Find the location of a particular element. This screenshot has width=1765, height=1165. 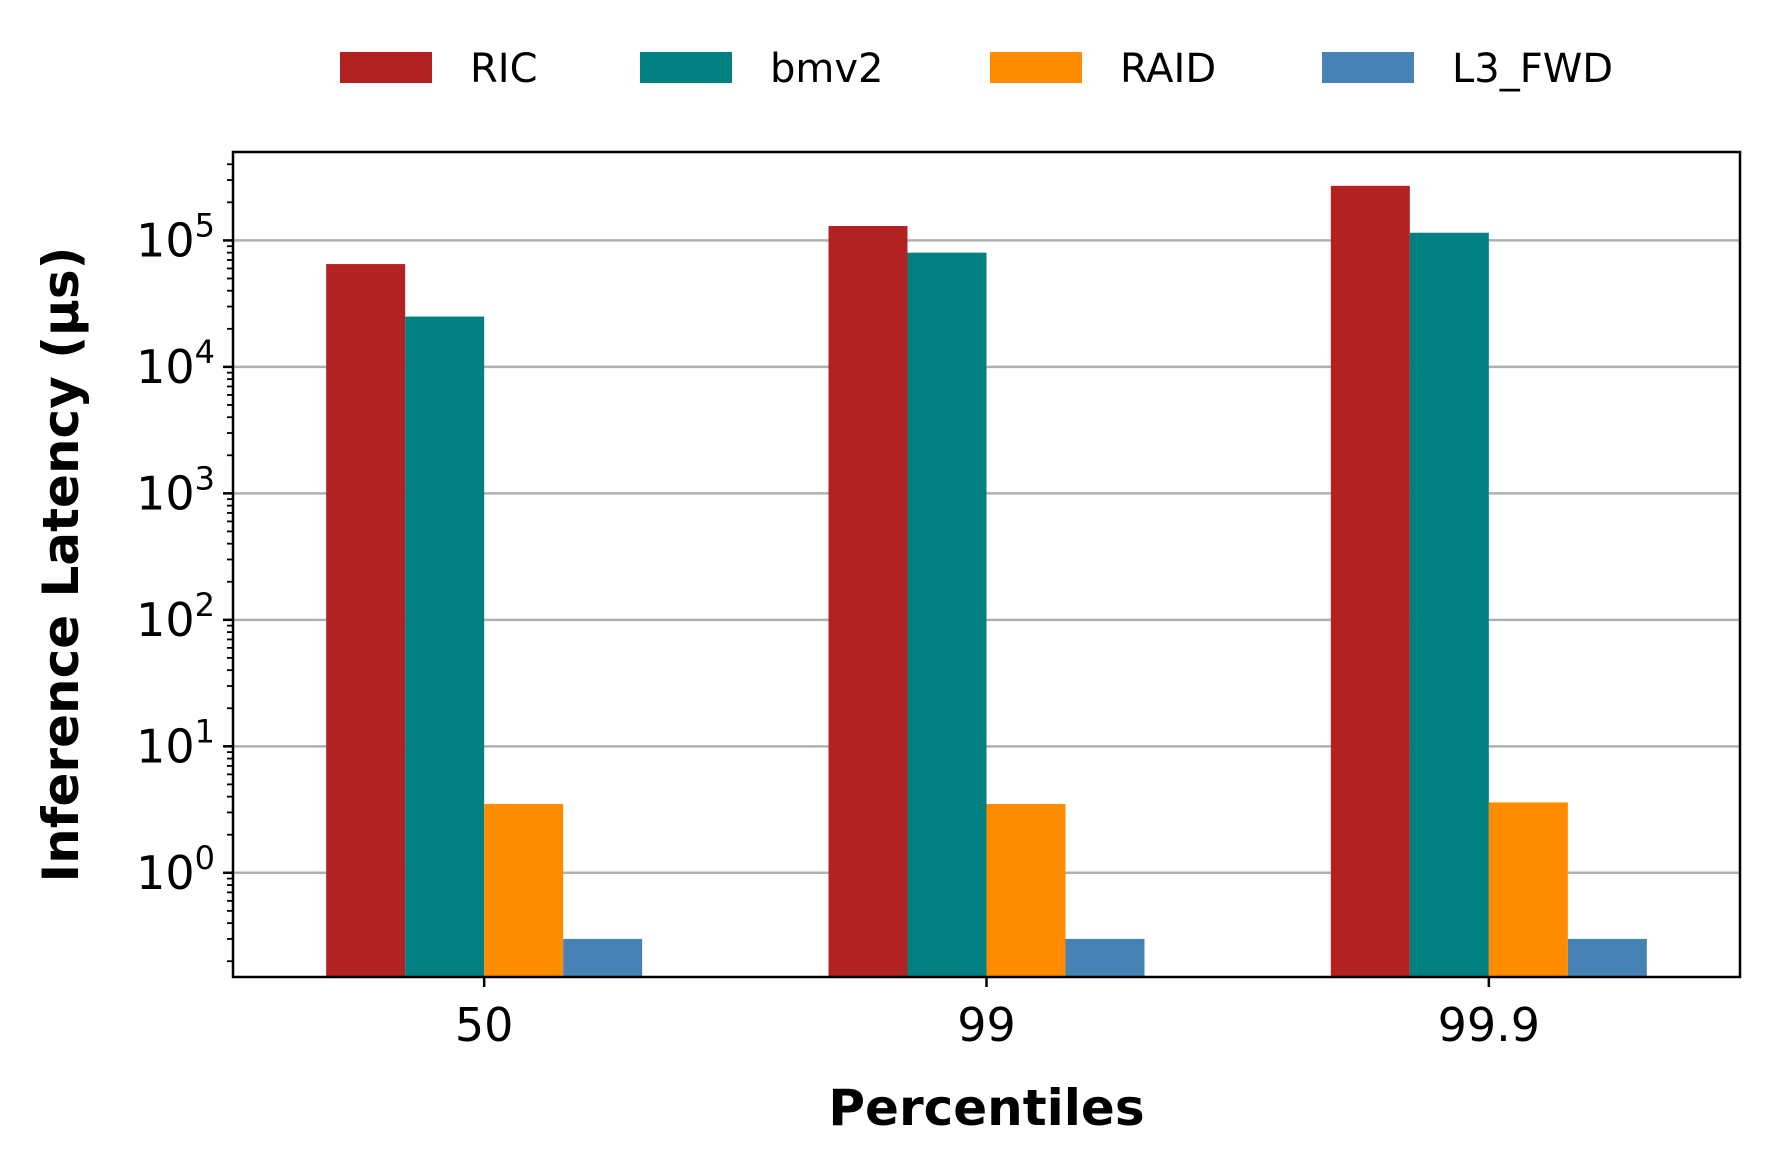

legend-swatch-ric is located at coordinates (386, 67).